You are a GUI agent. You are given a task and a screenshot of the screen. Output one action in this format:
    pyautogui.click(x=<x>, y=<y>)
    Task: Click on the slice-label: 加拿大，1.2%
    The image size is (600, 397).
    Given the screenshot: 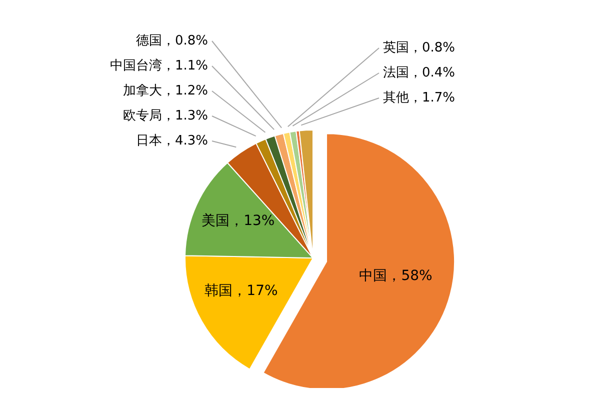 What is the action you would take?
    pyautogui.click(x=165, y=91)
    